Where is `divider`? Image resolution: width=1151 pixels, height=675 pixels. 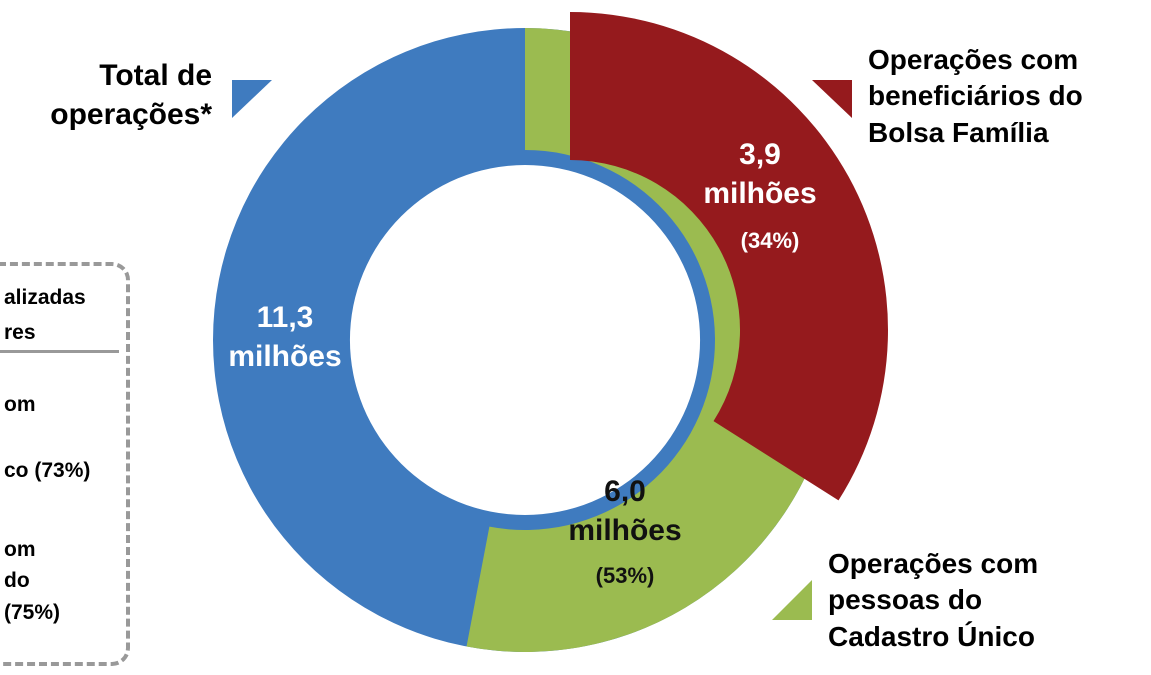
divider is located at coordinates (59, 351).